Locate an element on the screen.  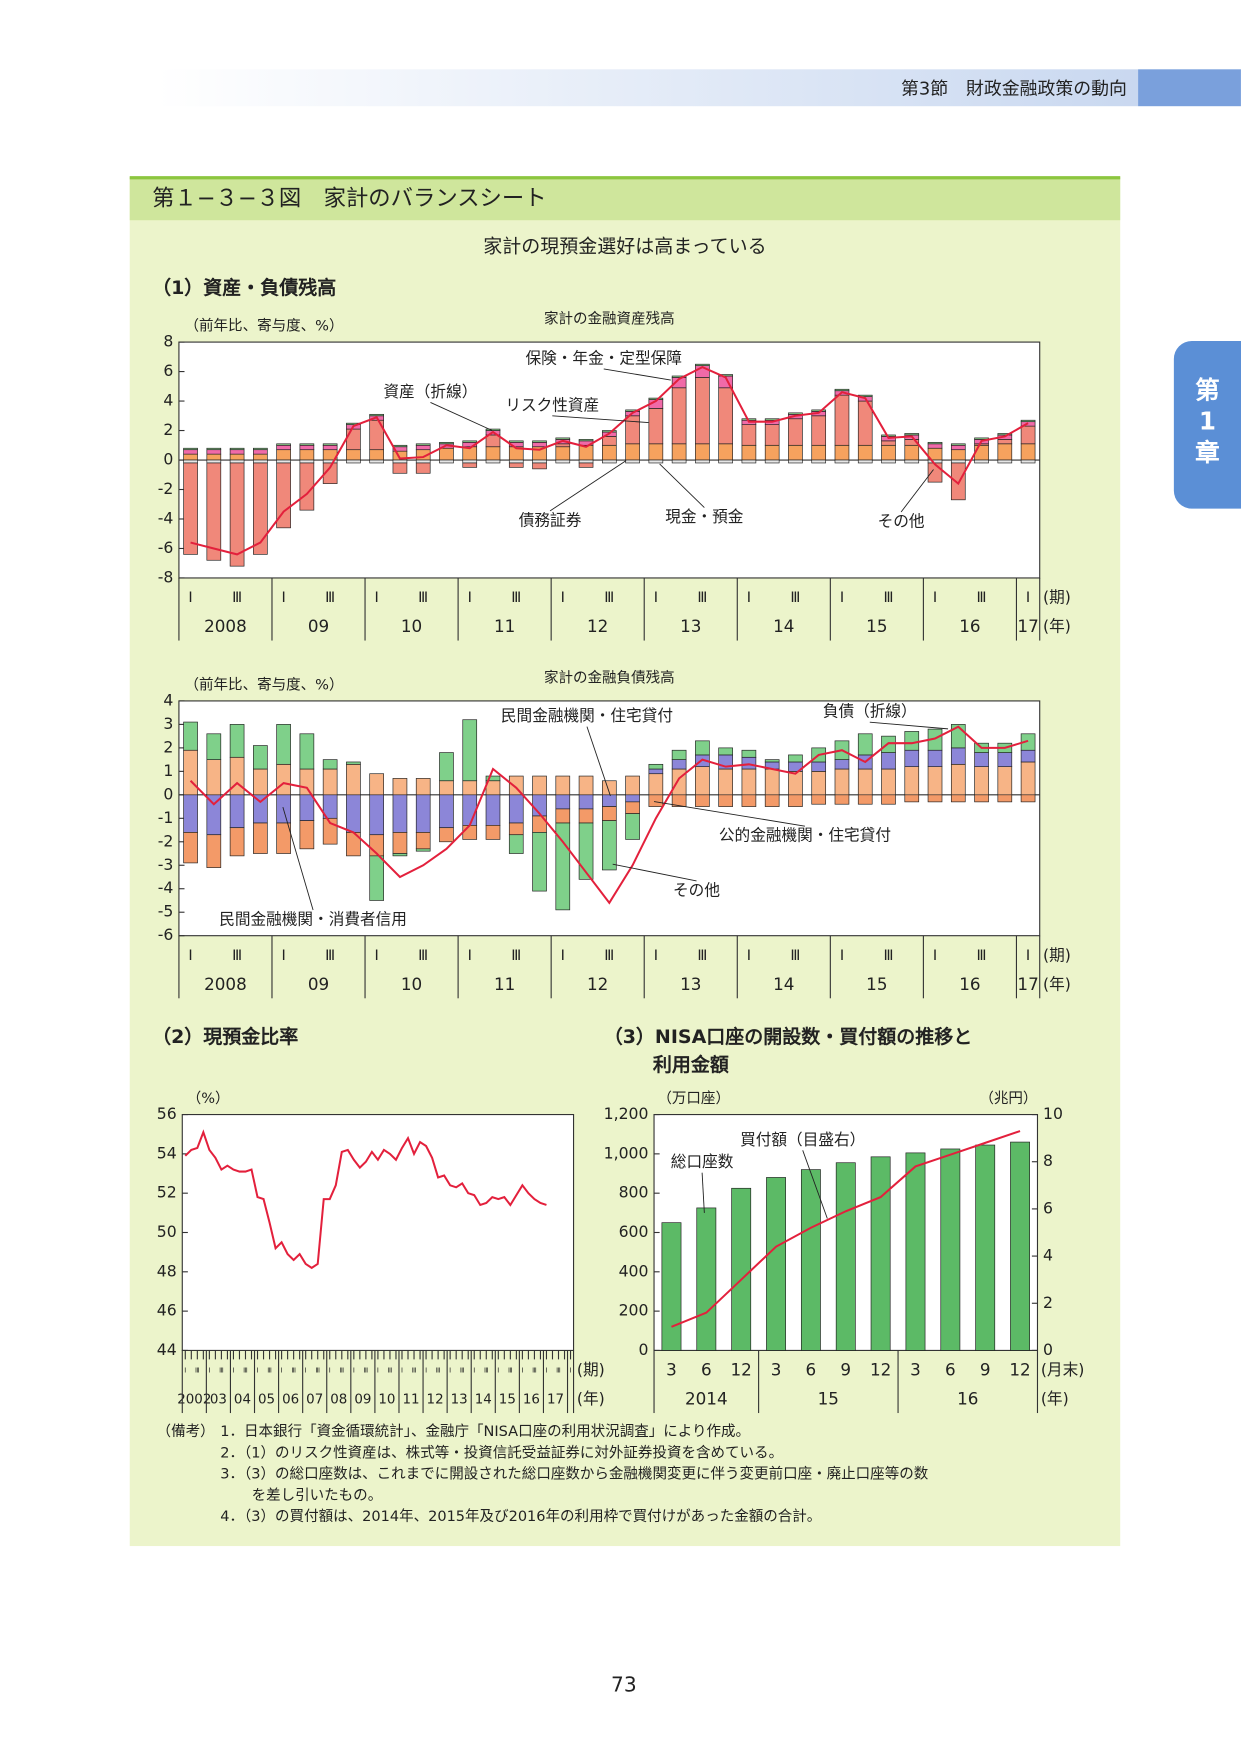
y-tick-label: 44 is located at coordinates (167, 1349).